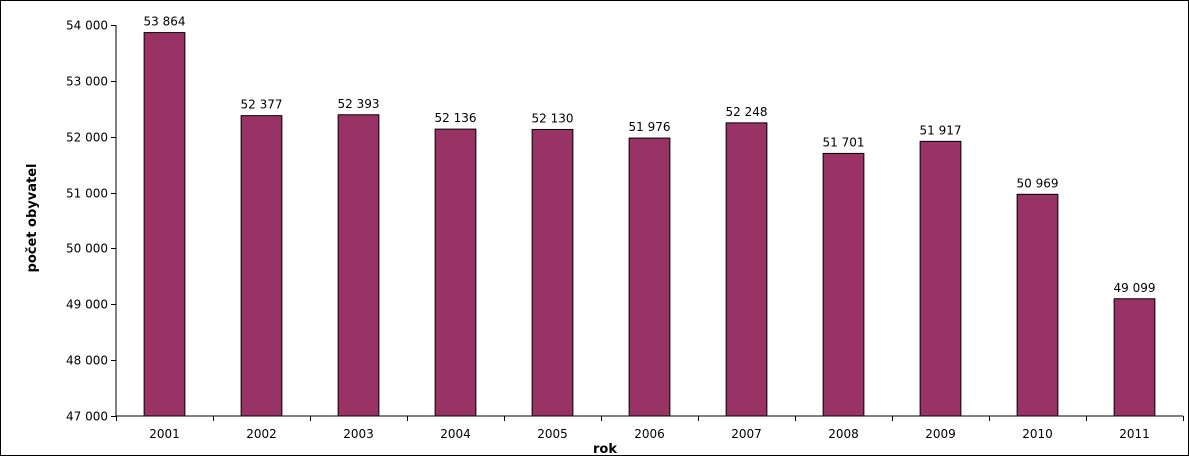  Describe the element at coordinates (32, 218) in the screenshot. I see `y-axis-title: počet obyvatel` at that location.